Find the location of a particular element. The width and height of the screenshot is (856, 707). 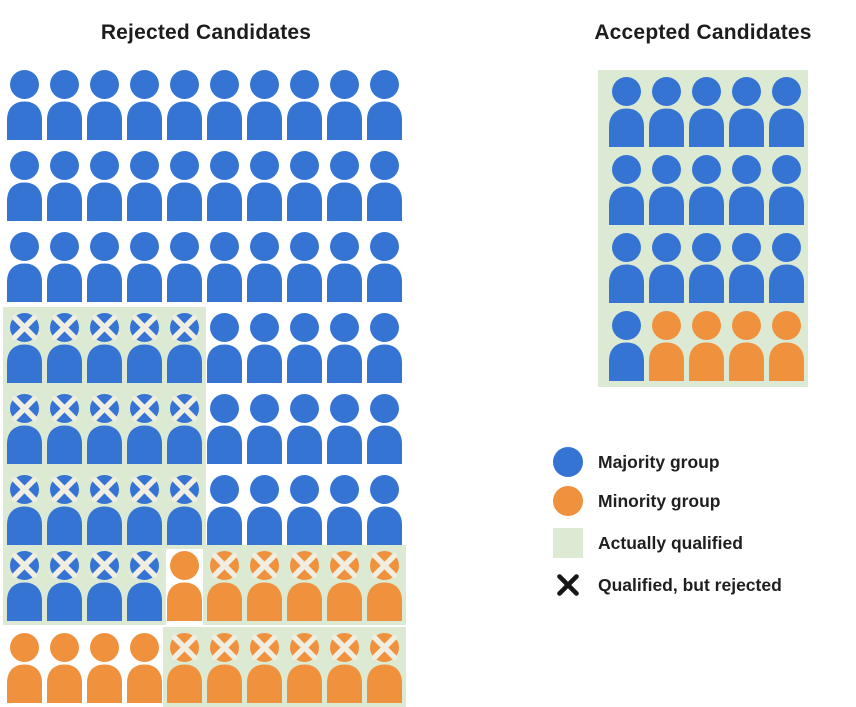

qualified-region is located at coordinates (284, 667).